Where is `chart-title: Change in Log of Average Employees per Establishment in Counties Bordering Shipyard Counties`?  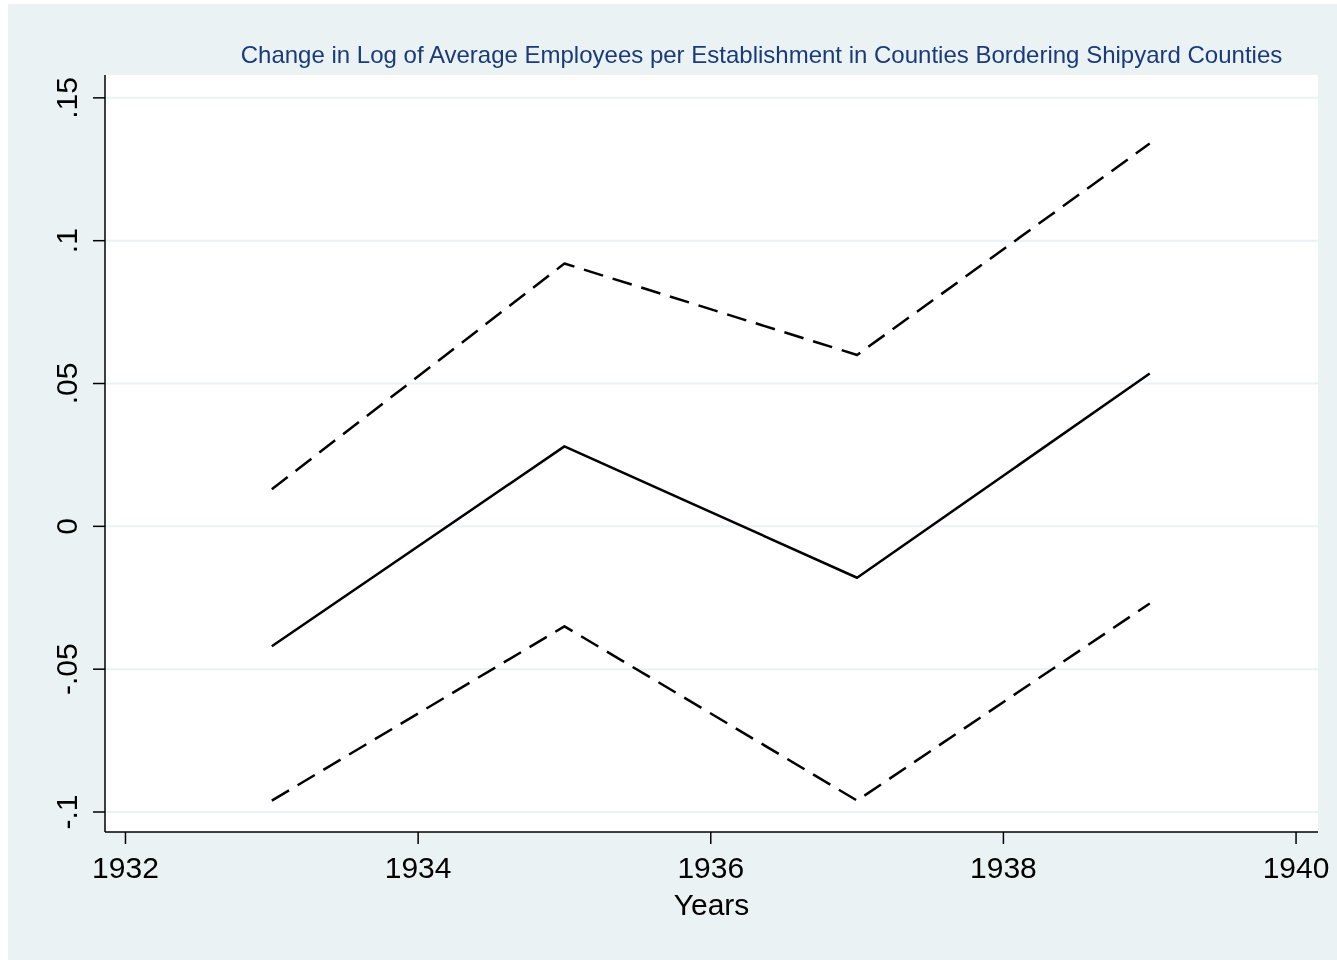
chart-title: Change in Log of Average Employees per Establishment in Counties Bordering Shipyard Counties is located at coordinates (761, 54).